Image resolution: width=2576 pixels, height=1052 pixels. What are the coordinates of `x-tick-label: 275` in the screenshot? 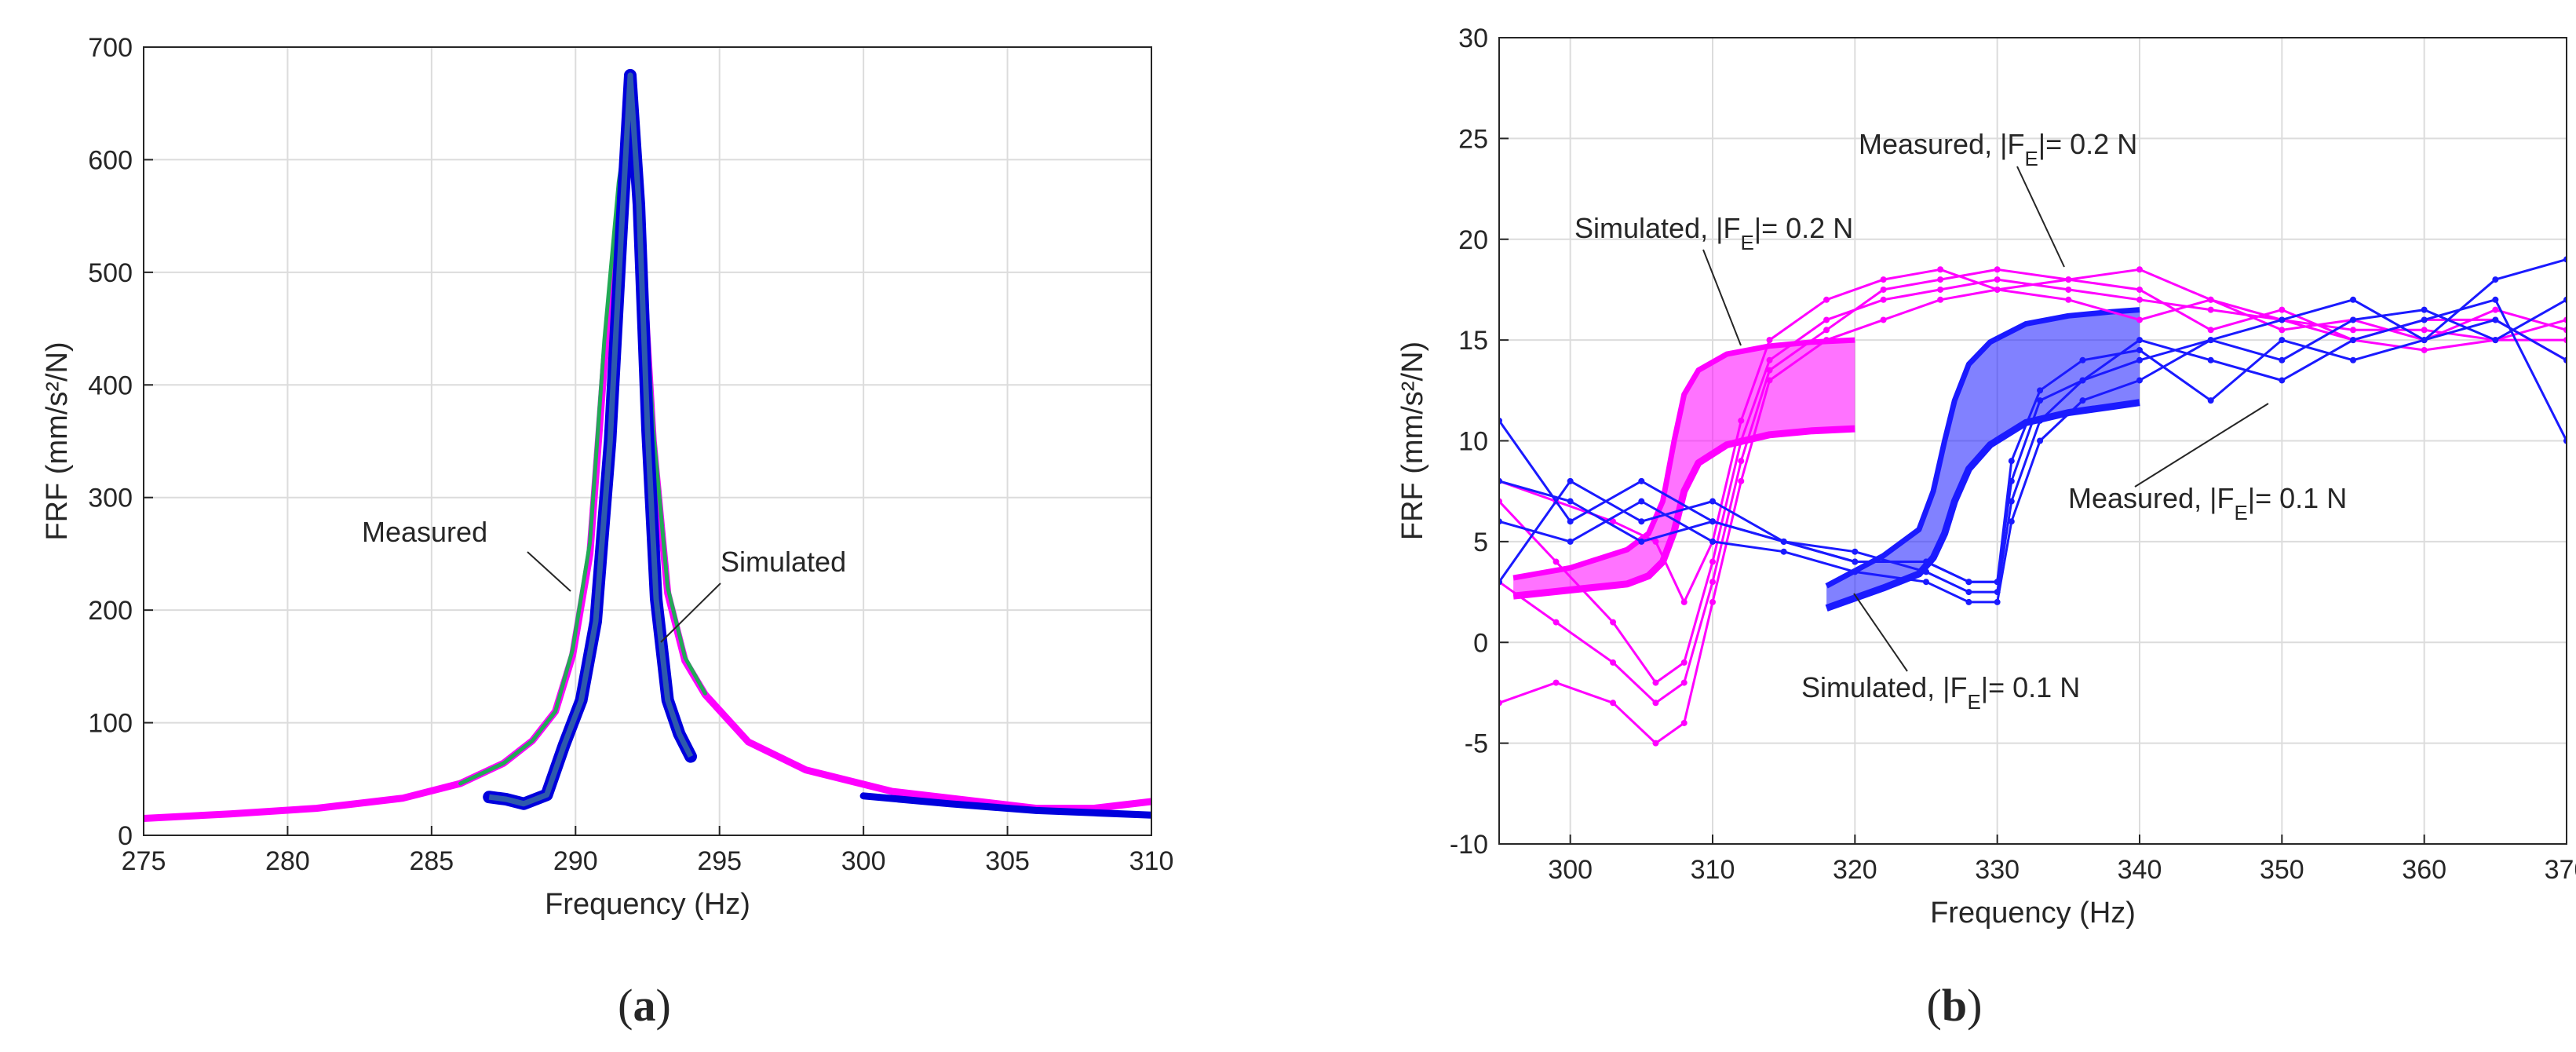 It's located at (144, 861).